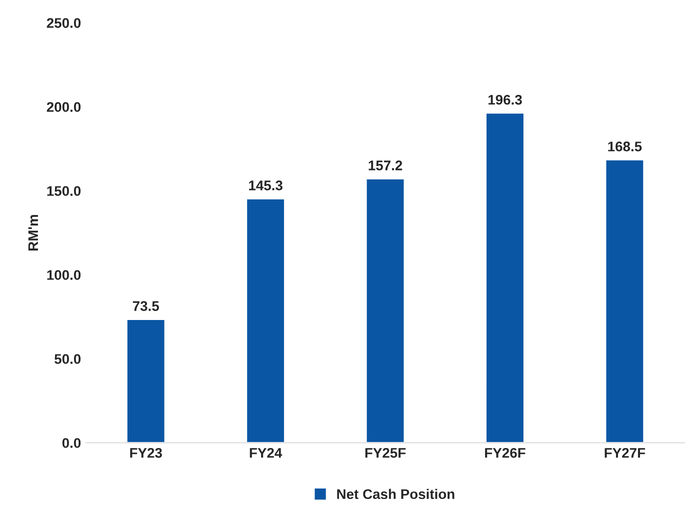  Describe the element at coordinates (63, 23) in the screenshot. I see `y-tick-label: 250.0` at that location.